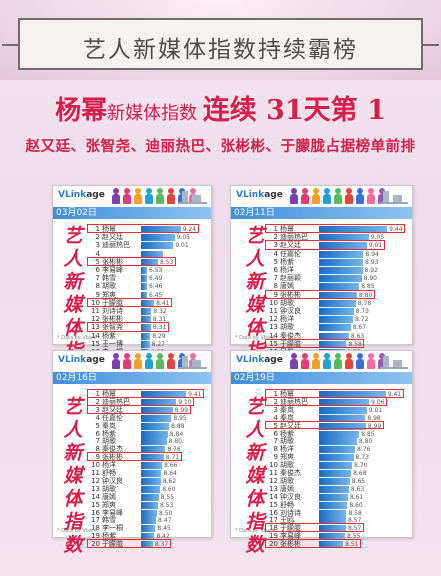  I want to click on row-name: 秦岚, so click(109, 425).